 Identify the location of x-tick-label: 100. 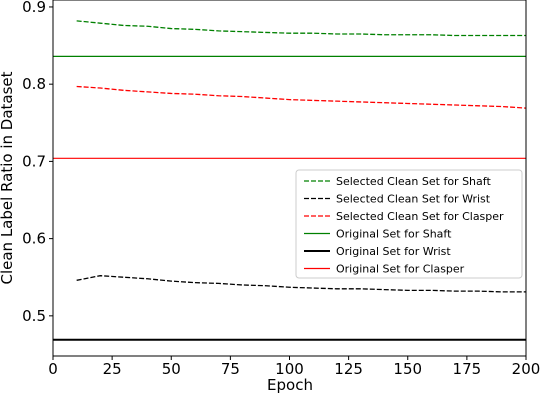
(289, 369).